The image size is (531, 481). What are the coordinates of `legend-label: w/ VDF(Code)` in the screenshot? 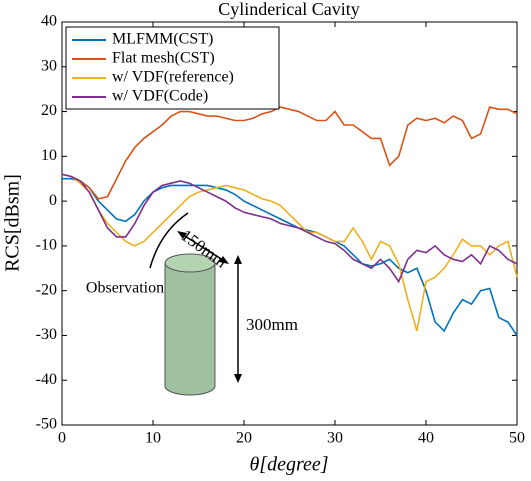 It's located at (160, 96).